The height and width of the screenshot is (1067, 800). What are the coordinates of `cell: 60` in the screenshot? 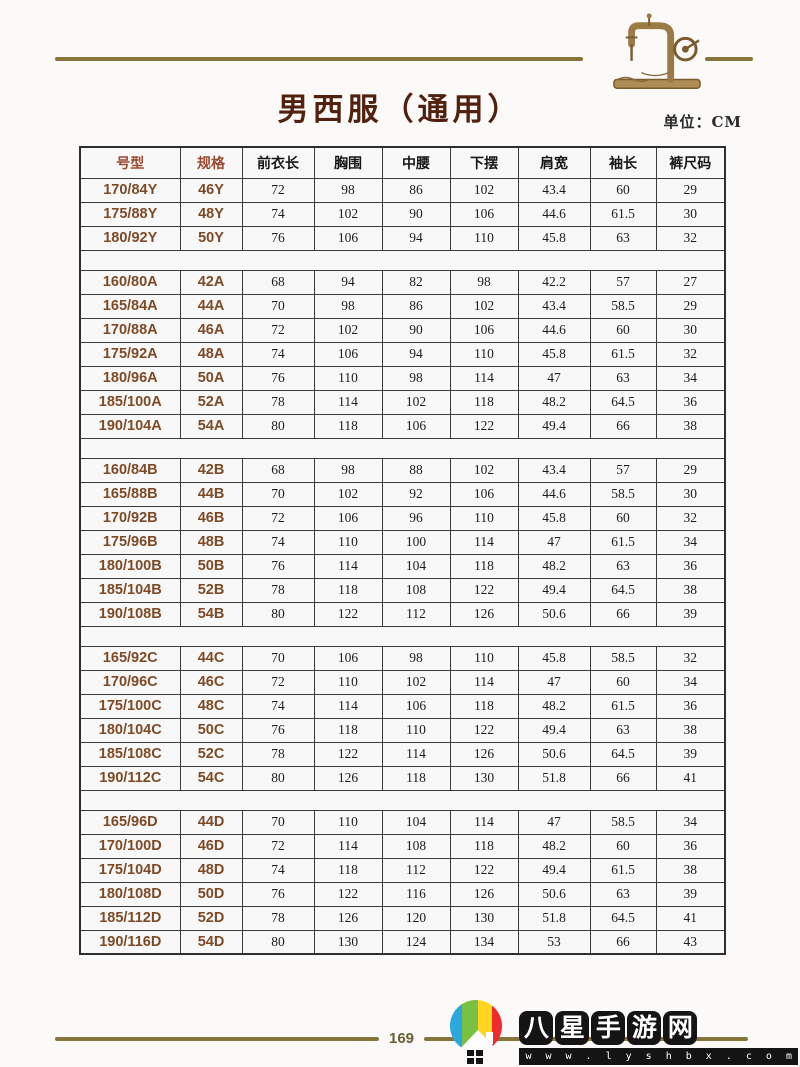 It's located at (623, 330).